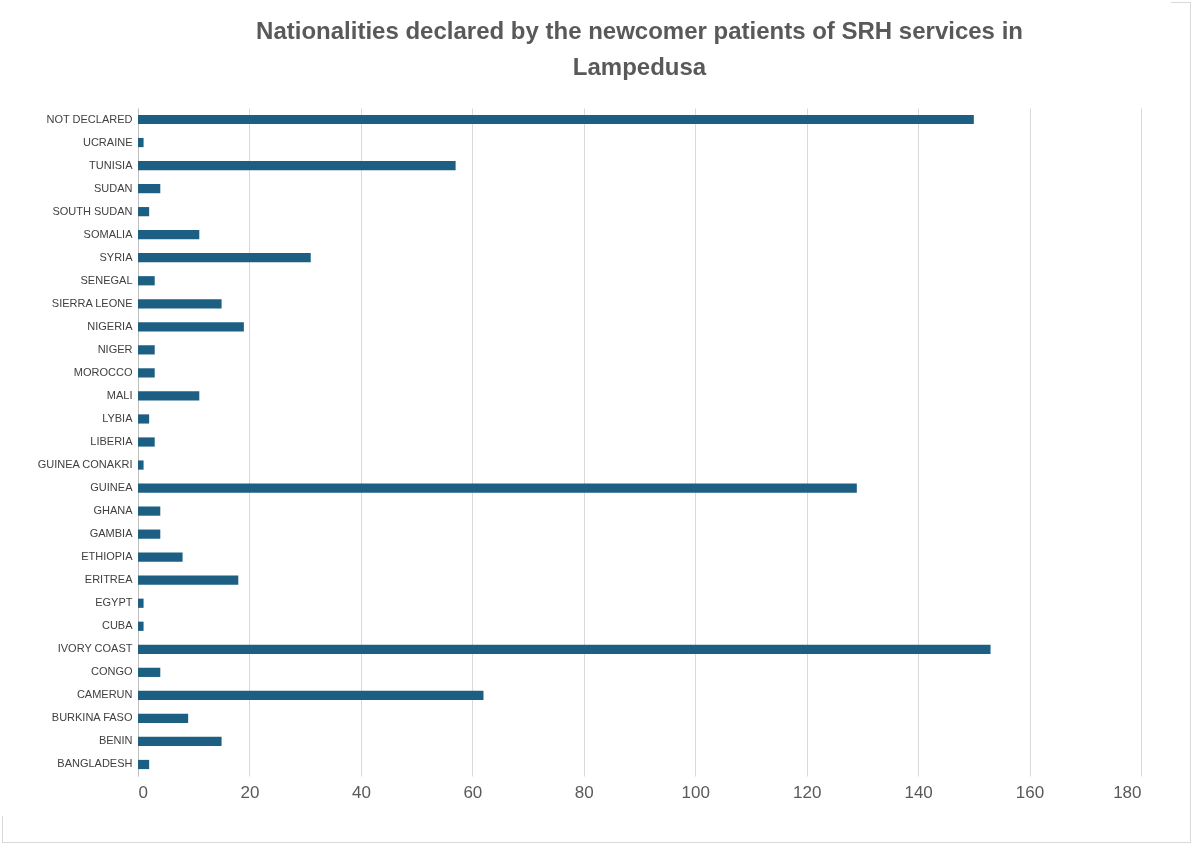 This screenshot has height=847, width=1195. What do you see at coordinates (92, 302) in the screenshot?
I see `y-tick-label: SIERRA LEONE` at bounding box center [92, 302].